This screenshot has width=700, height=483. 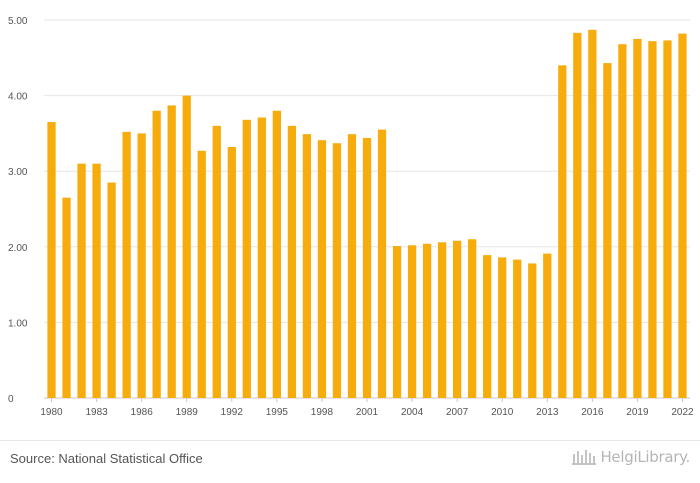 What do you see at coordinates (18, 21) in the screenshot?
I see `y-tick-label: 5.00` at bounding box center [18, 21].